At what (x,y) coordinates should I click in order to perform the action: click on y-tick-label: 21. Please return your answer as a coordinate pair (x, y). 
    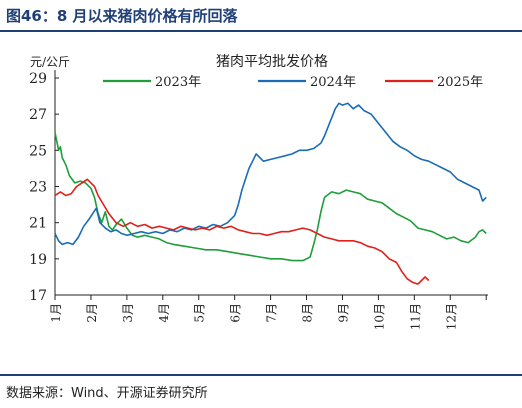
    Looking at the image, I should click on (38, 224).